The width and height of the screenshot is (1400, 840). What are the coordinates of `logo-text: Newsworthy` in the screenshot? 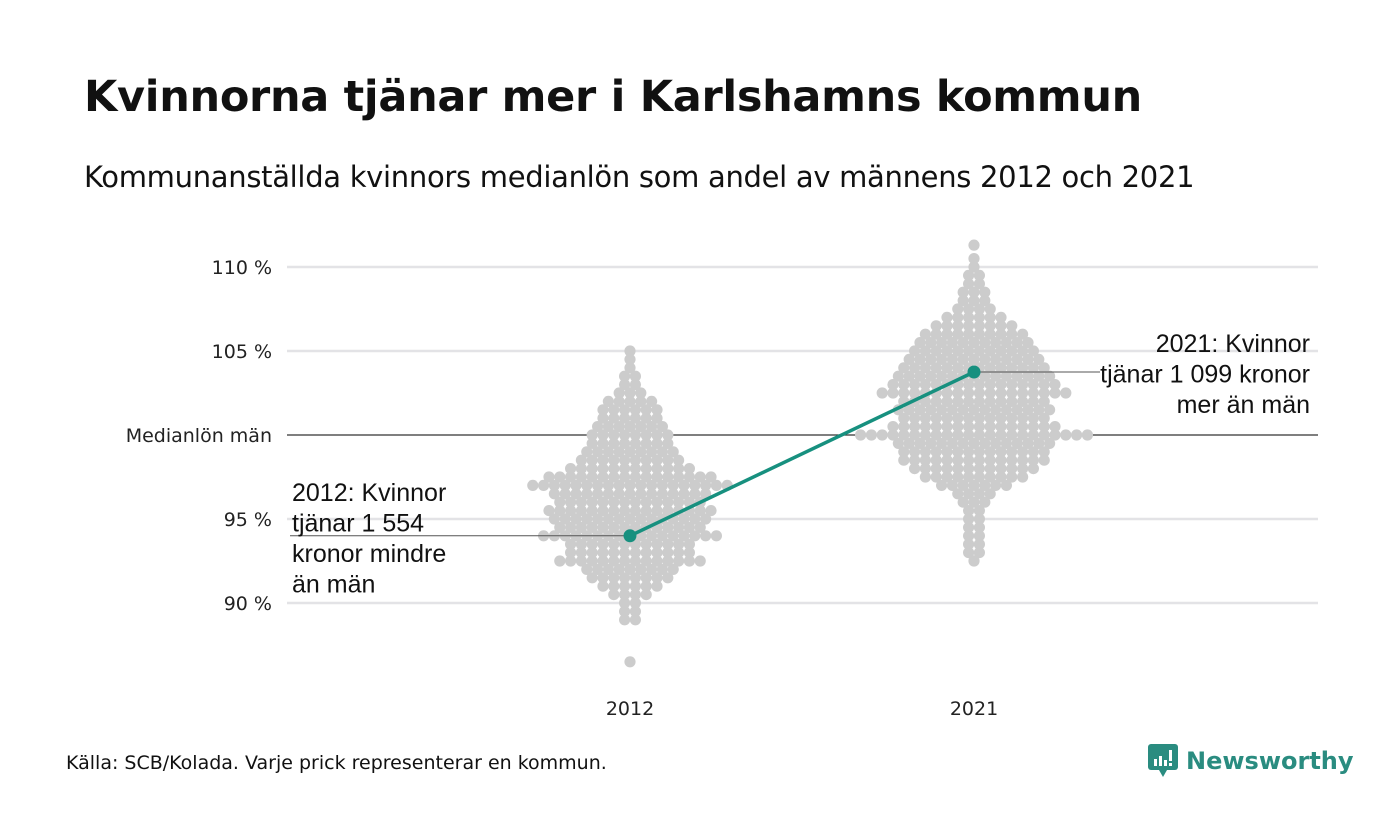 It's located at (1270, 761).